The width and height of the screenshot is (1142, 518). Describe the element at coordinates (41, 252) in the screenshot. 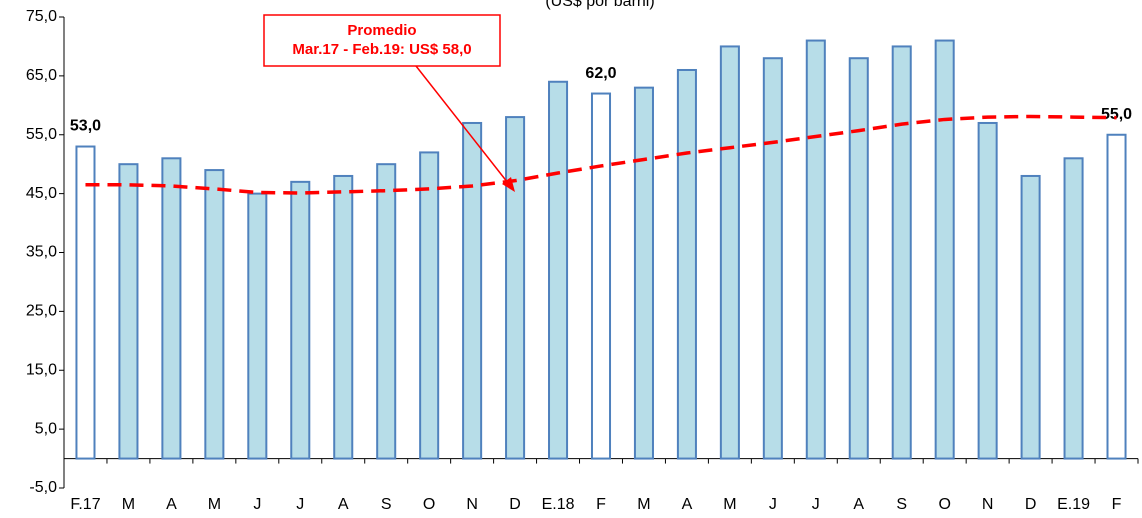

I see `y-tick-label: 35,0` at that location.